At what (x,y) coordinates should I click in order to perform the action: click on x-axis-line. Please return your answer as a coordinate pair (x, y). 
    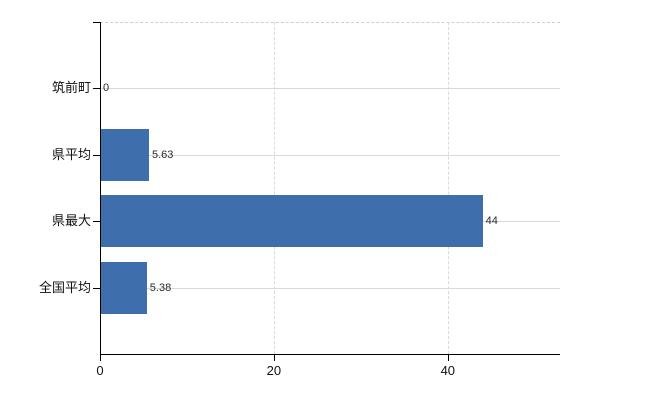
    Looking at the image, I should click on (330, 354).